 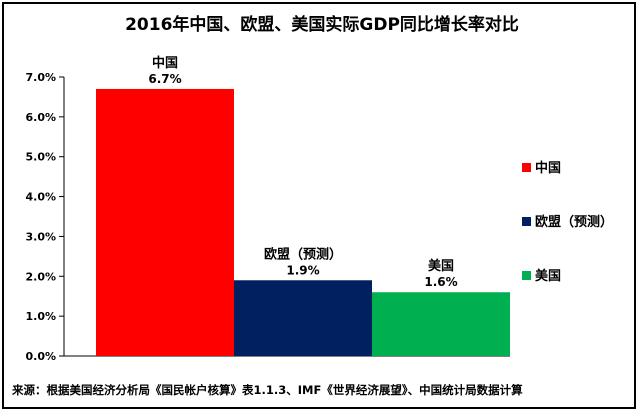 What do you see at coordinates (40, 77) in the screenshot?
I see `y-tick-label: 7.0%` at bounding box center [40, 77].